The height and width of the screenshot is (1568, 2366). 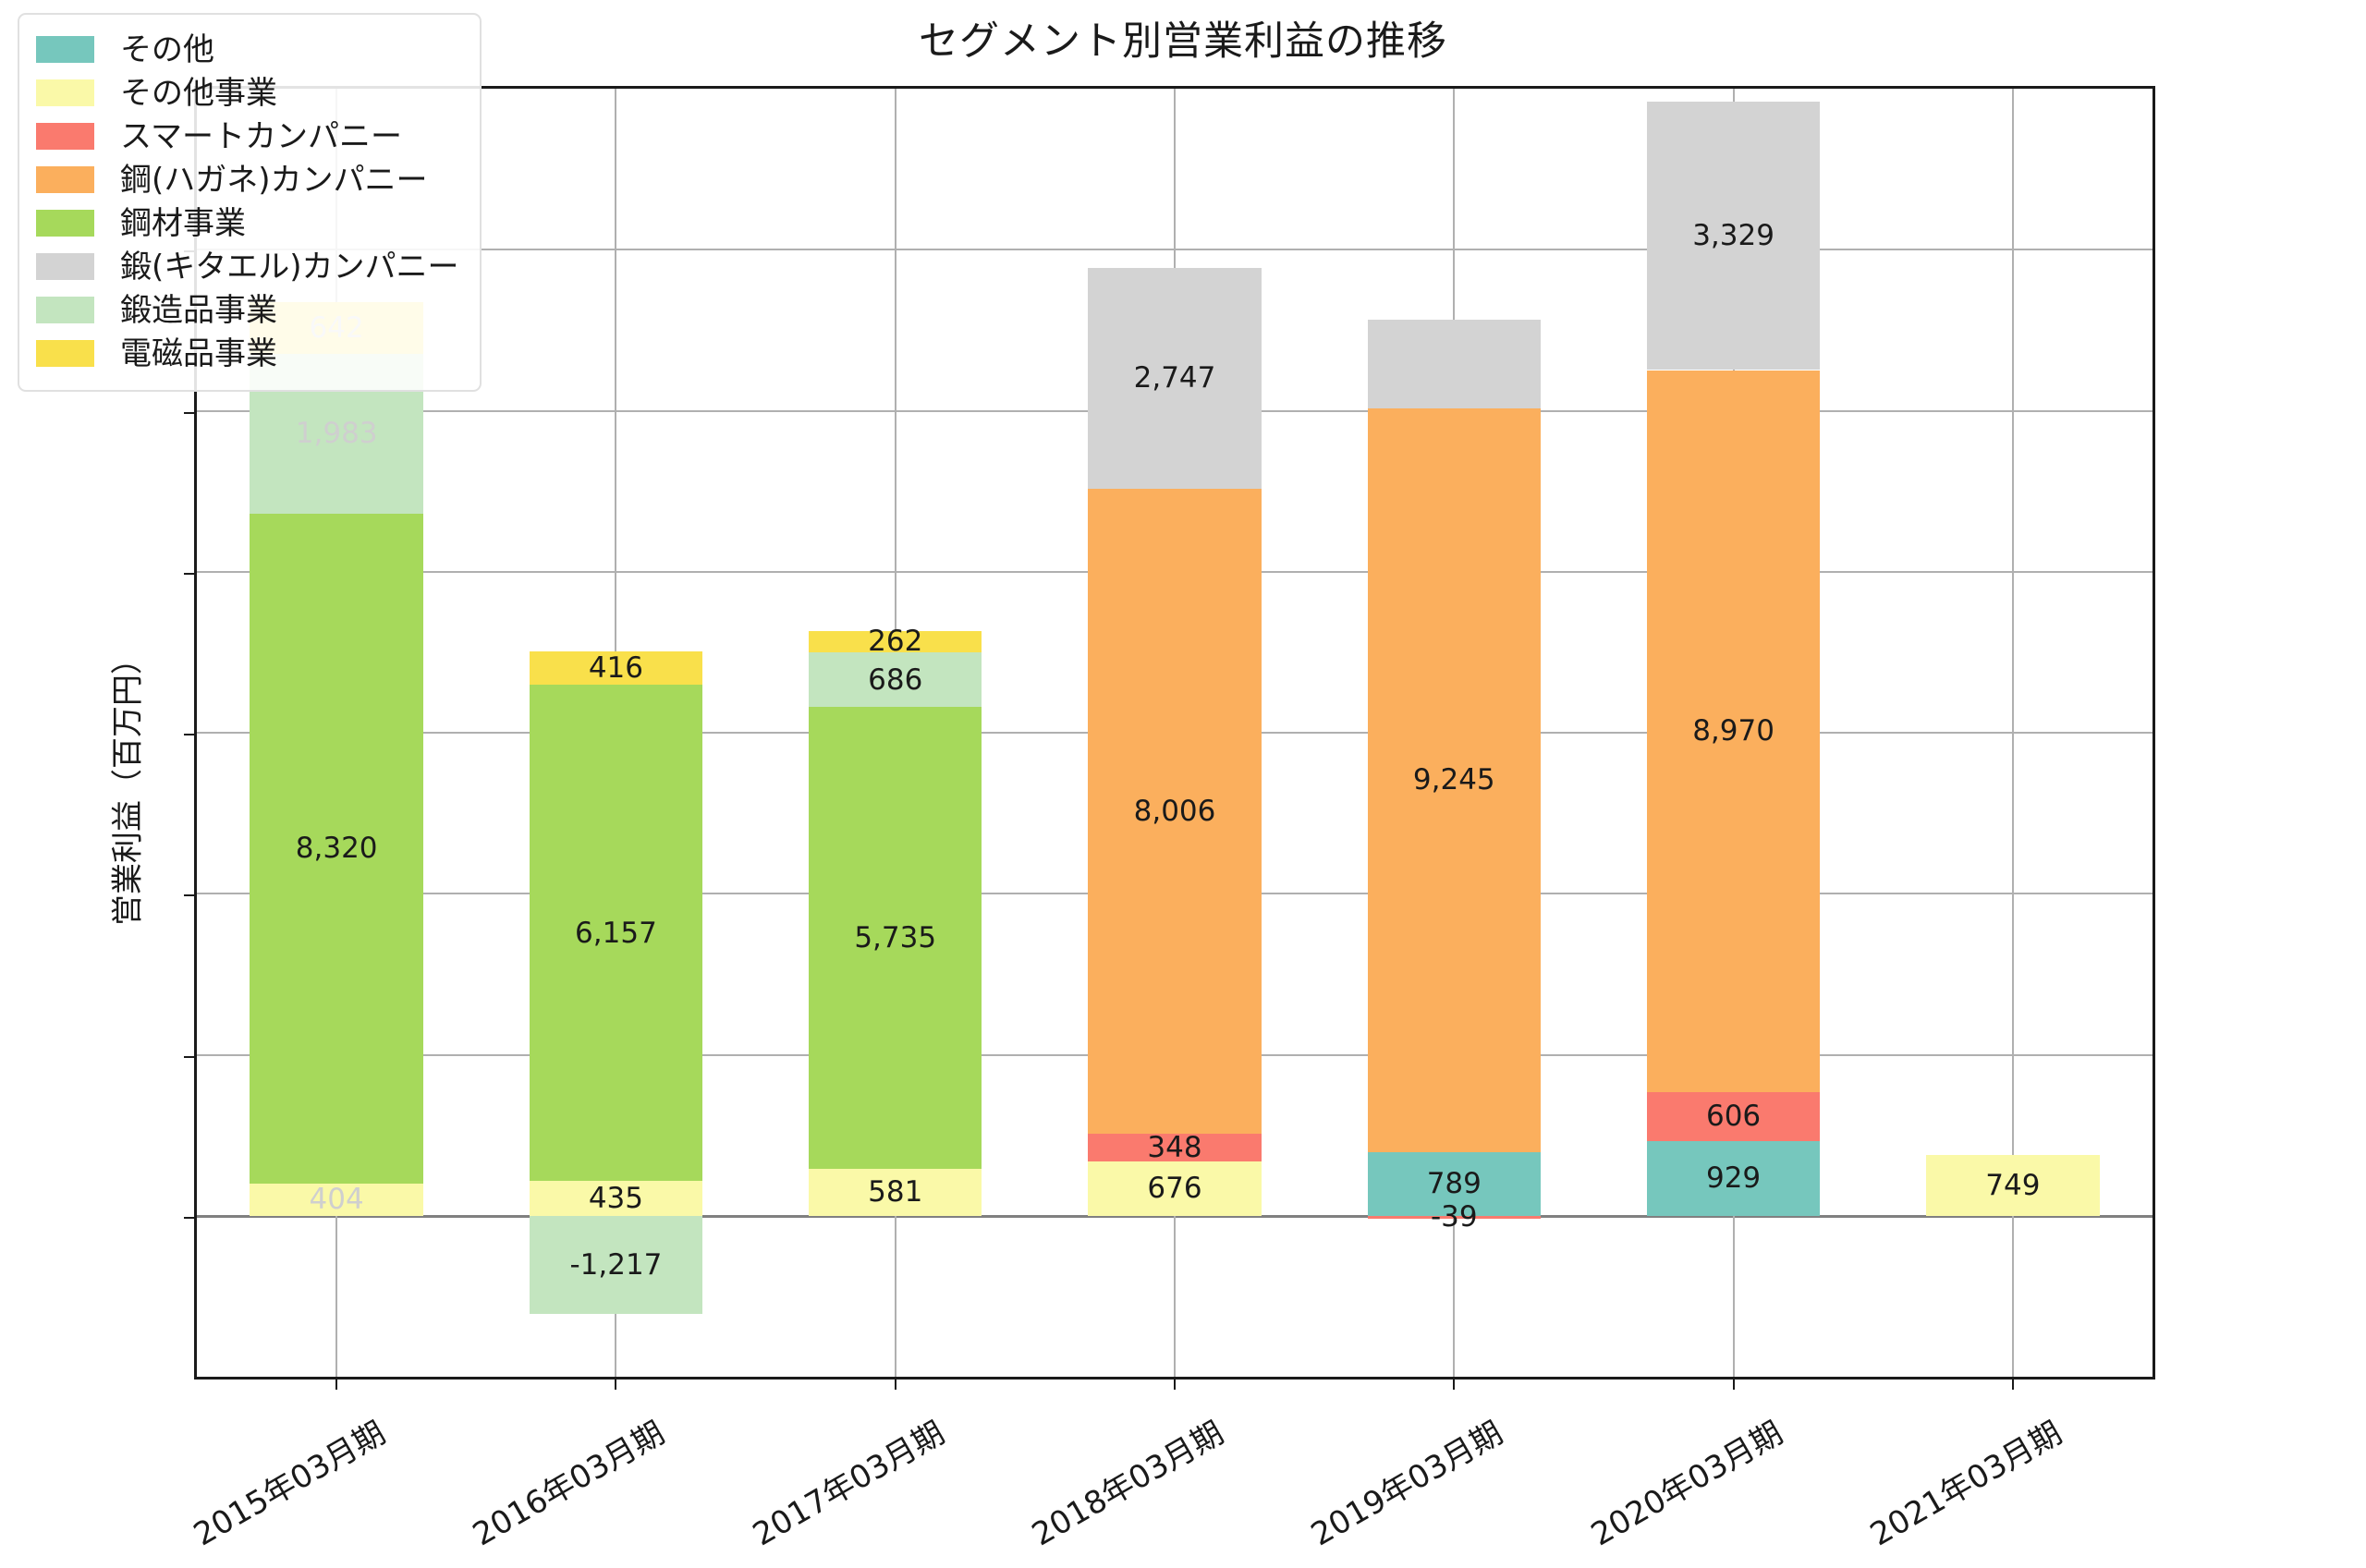 I want to click on legend-item-6: 鍛造品事業, so click(x=248, y=310).